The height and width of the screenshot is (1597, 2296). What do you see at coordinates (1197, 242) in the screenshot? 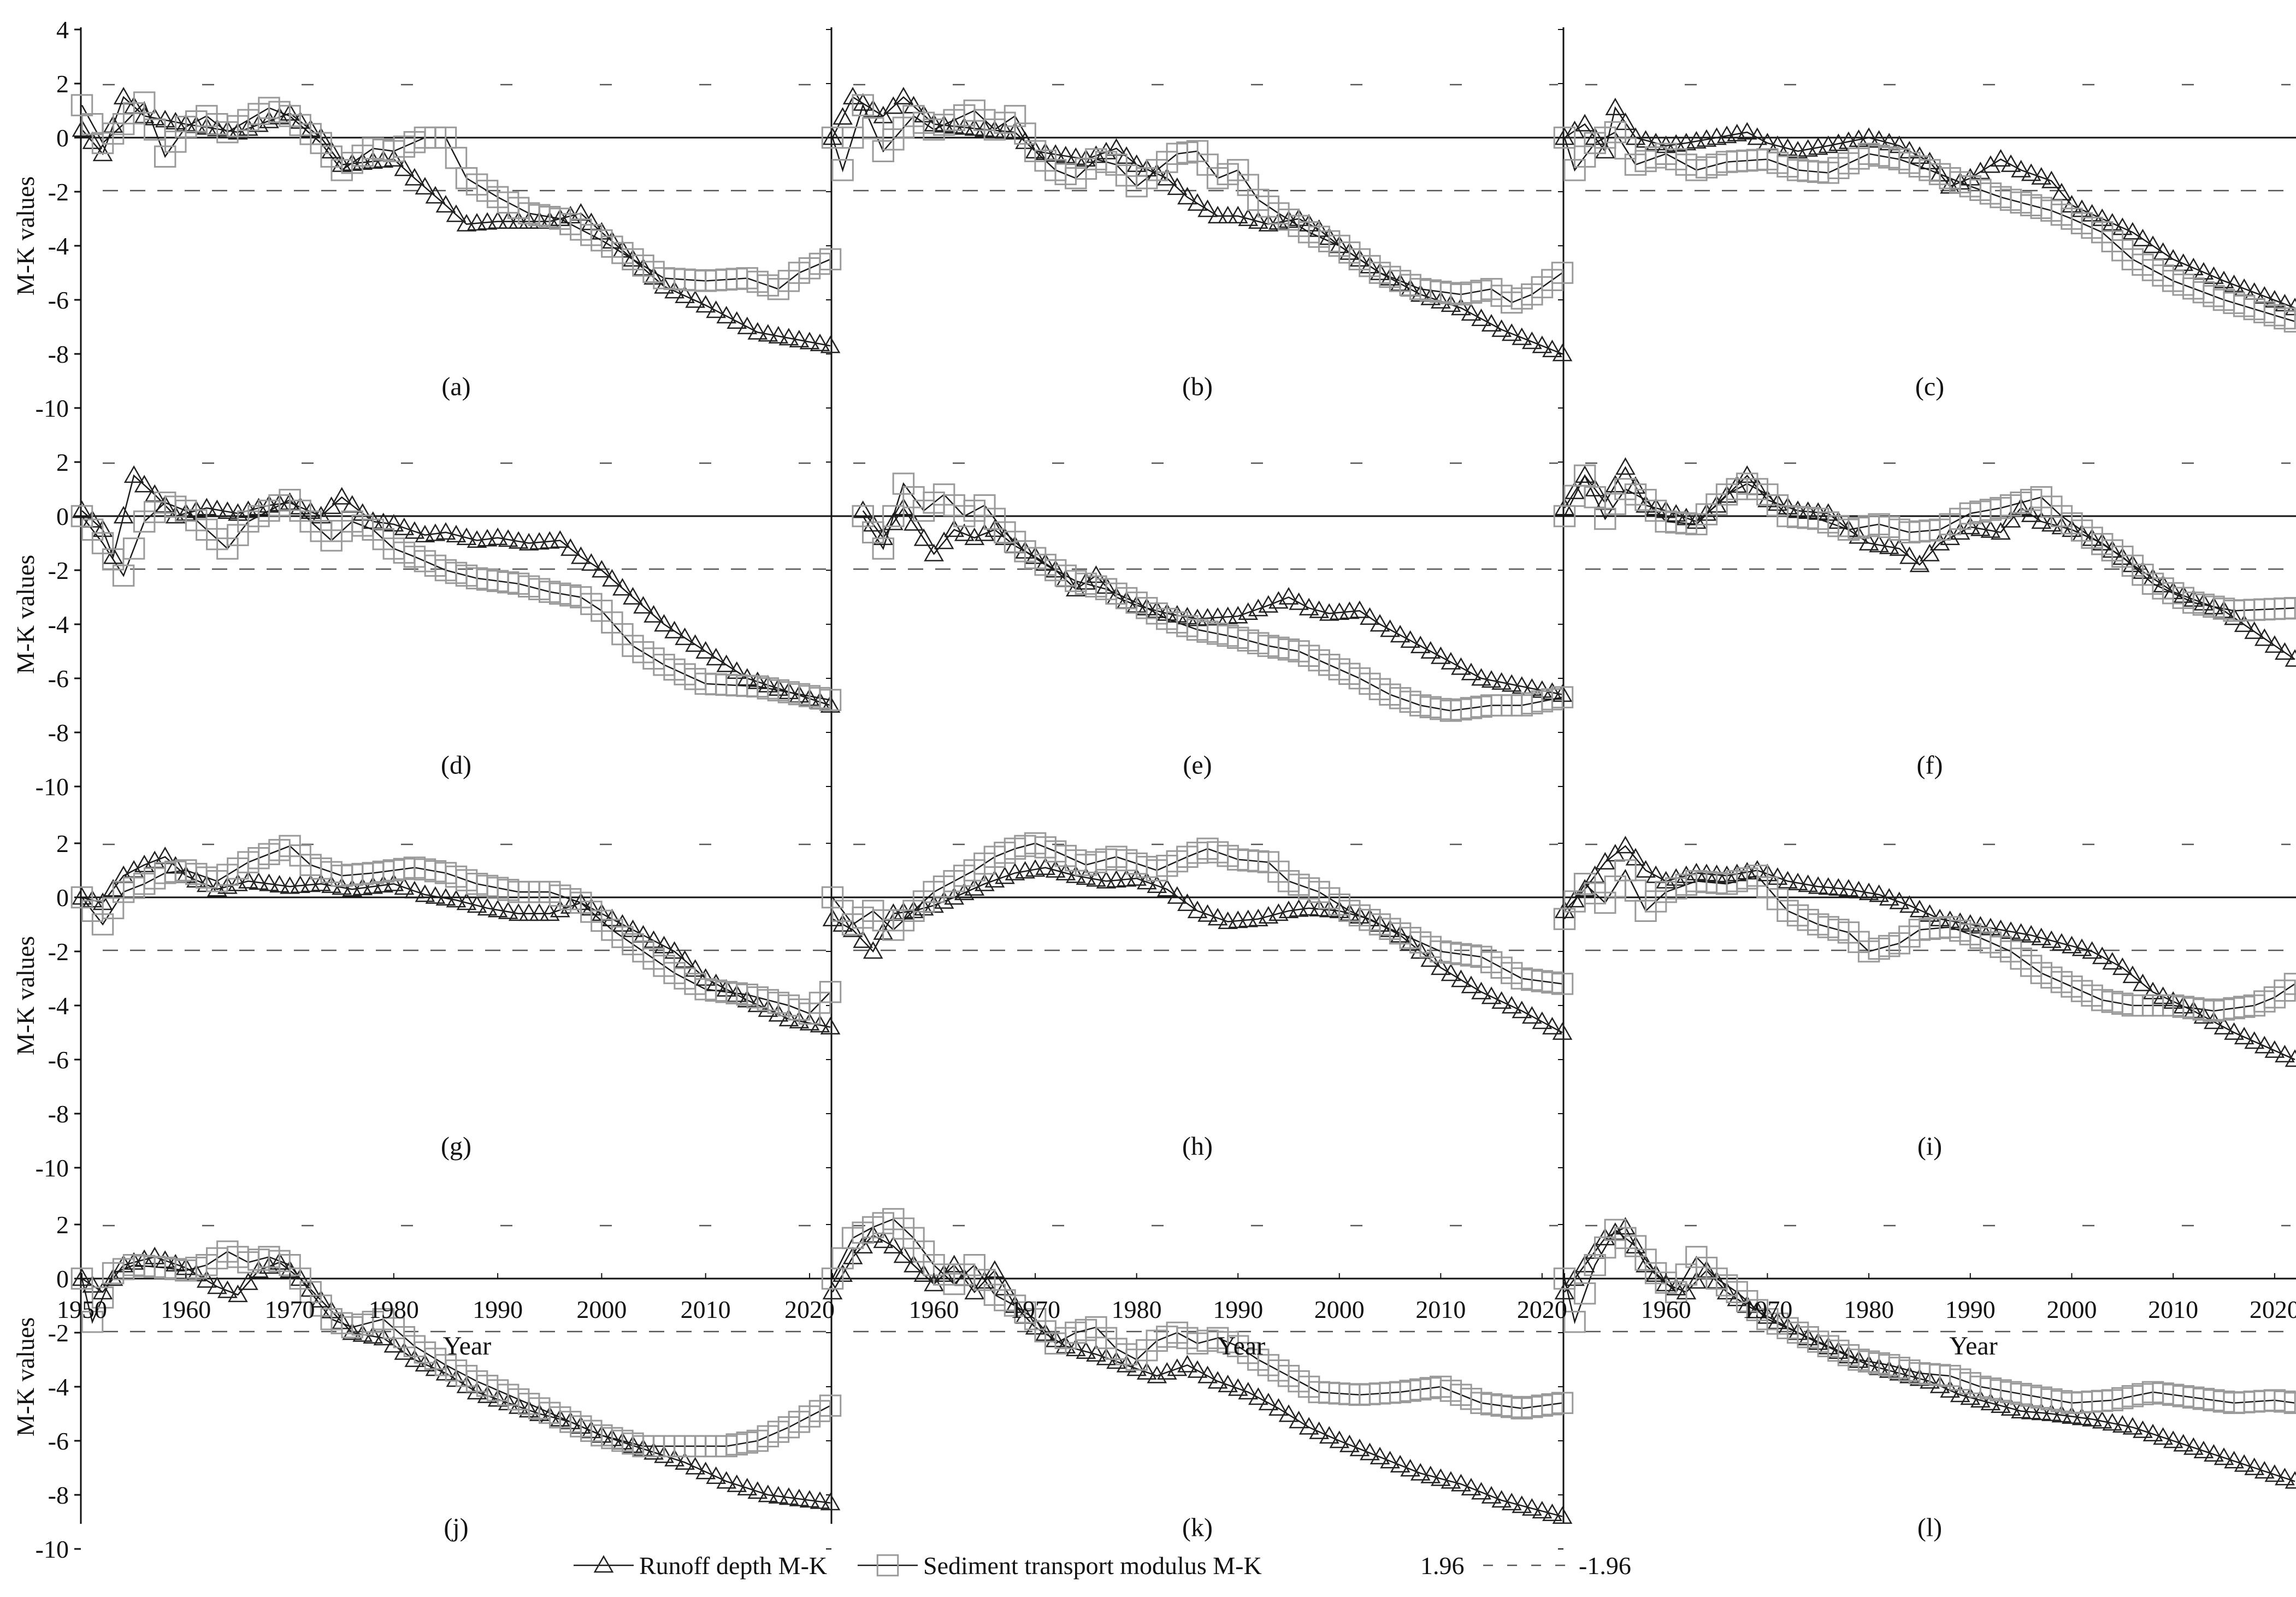
I see `panel-b: (b)` at bounding box center [1197, 242].